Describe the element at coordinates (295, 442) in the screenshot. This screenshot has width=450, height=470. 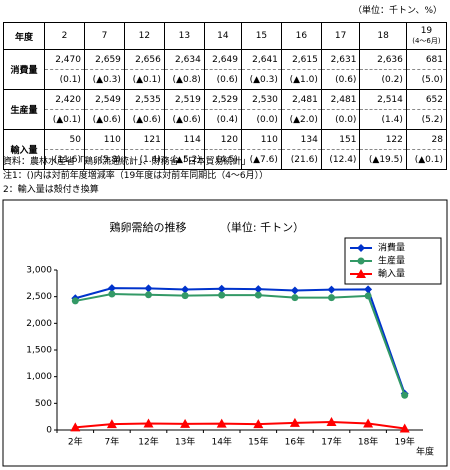
I see `x-tick-label: 16年` at that location.